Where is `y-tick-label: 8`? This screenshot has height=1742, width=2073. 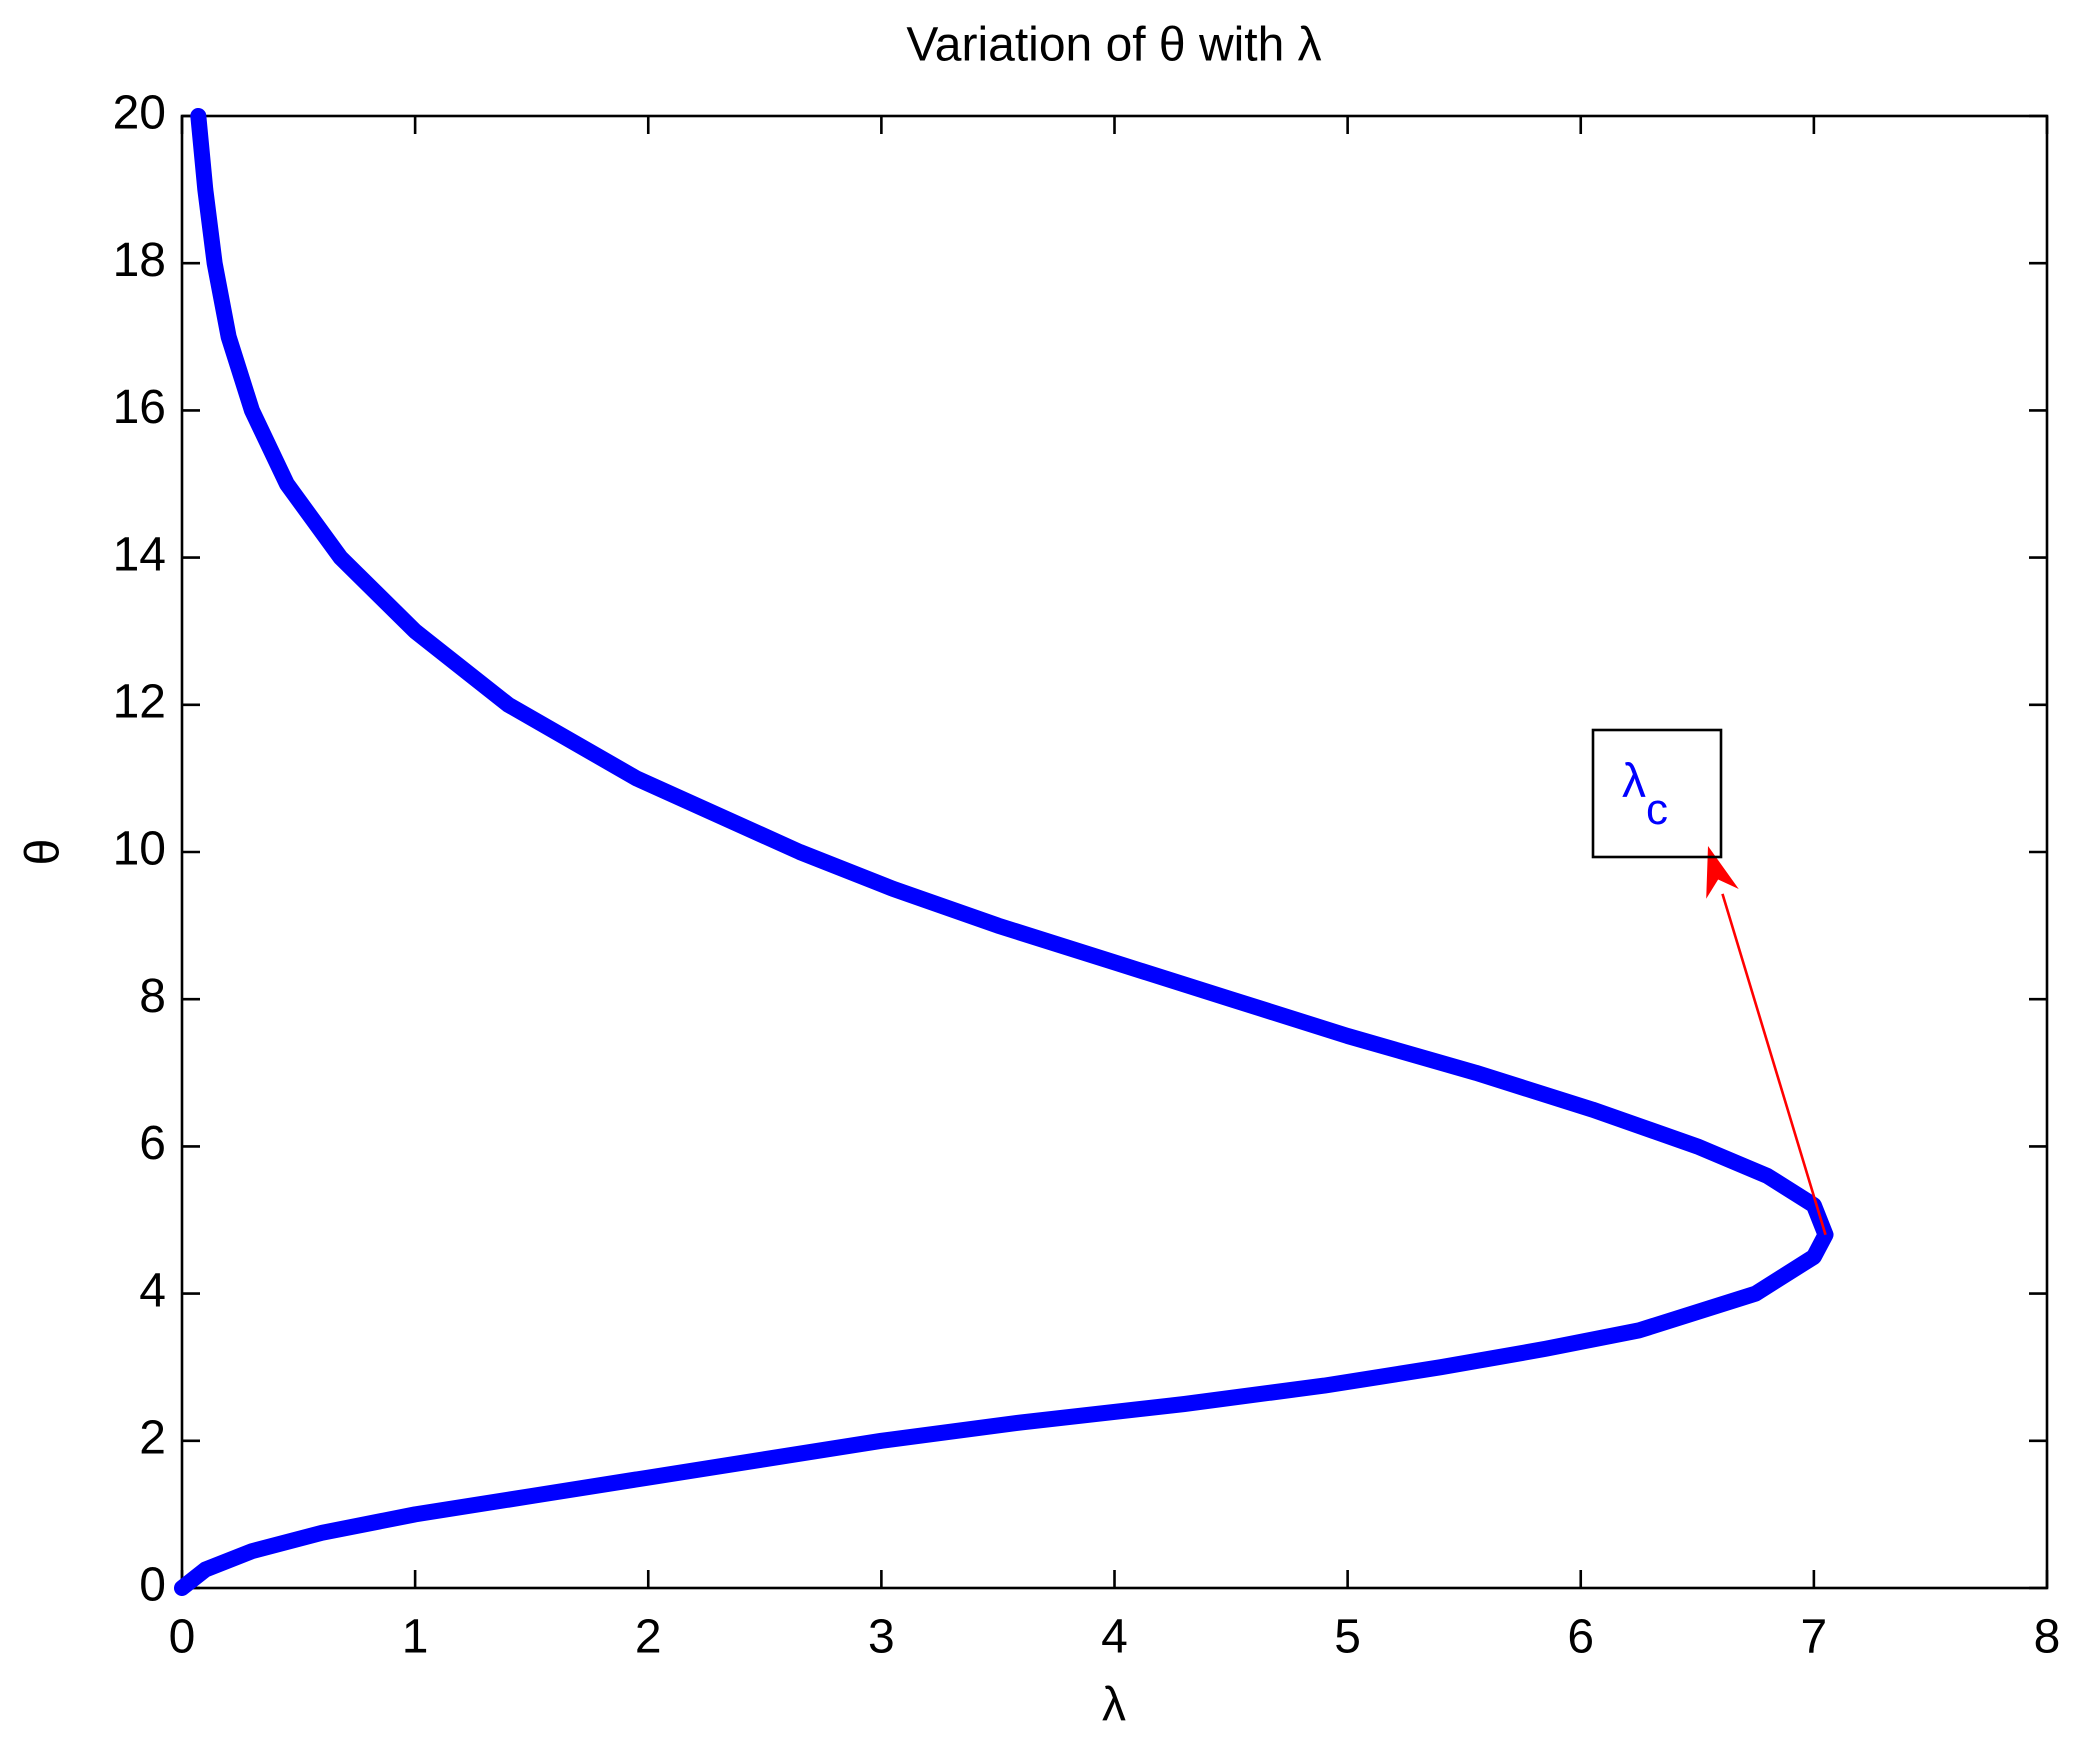 y-tick-label: 8 is located at coordinates (152, 996).